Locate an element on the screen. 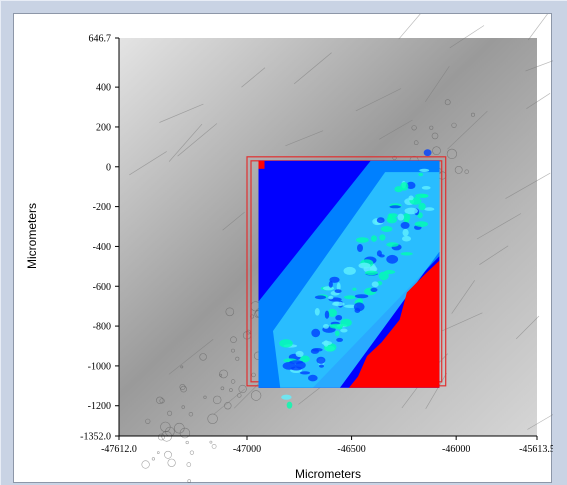 The width and height of the screenshot is (567, 485). y-tick-label: 0 is located at coordinates (108, 167).